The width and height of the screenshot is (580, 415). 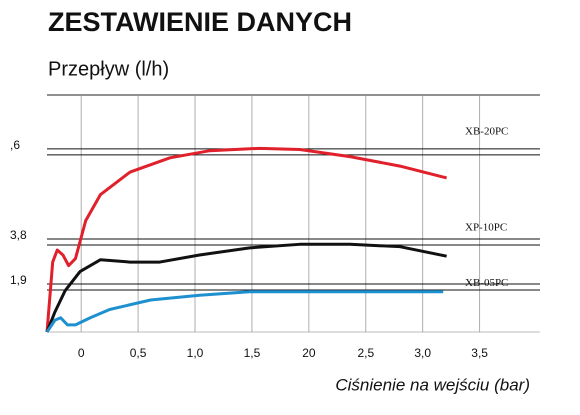 What do you see at coordinates (108, 69) in the screenshot?
I see `y-axis-label: Przepływ (l/h)` at bounding box center [108, 69].